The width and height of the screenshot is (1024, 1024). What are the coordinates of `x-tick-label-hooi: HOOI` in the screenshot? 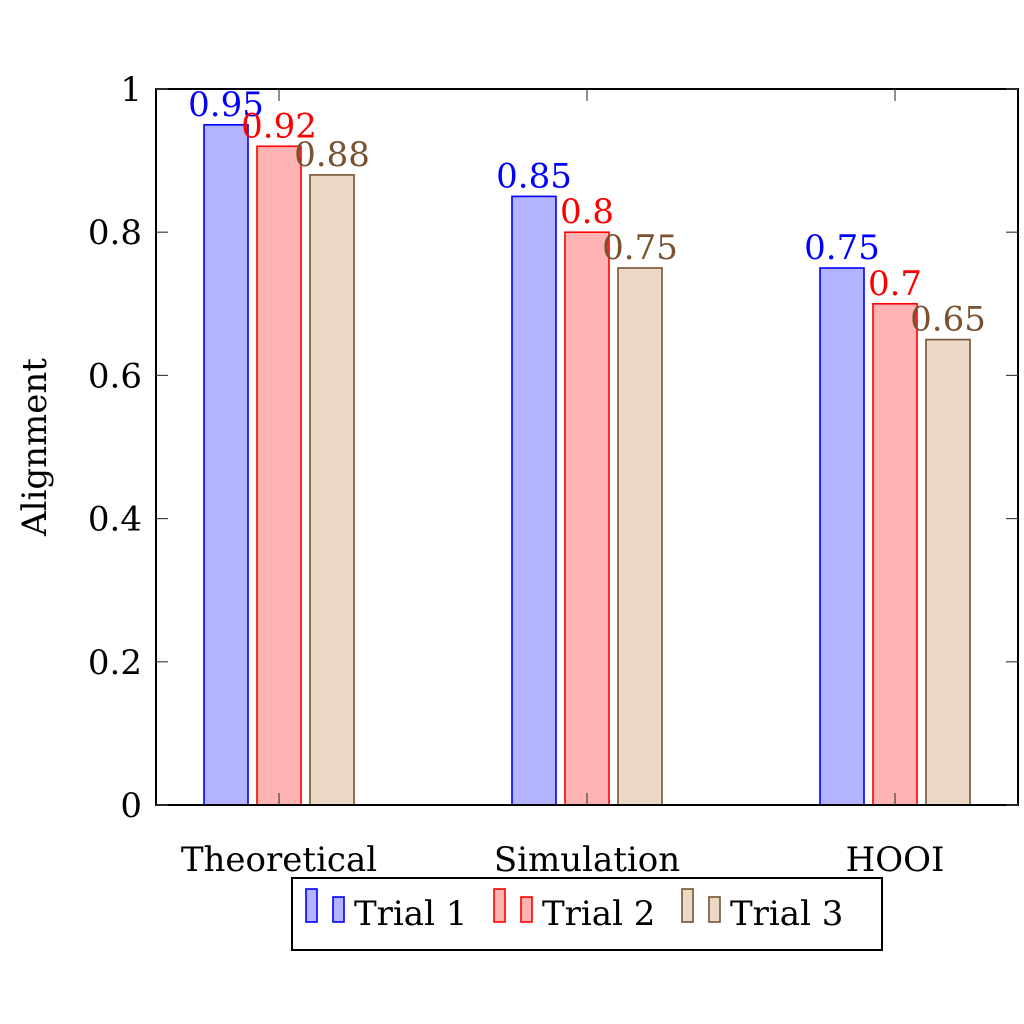 It's located at (895, 860).